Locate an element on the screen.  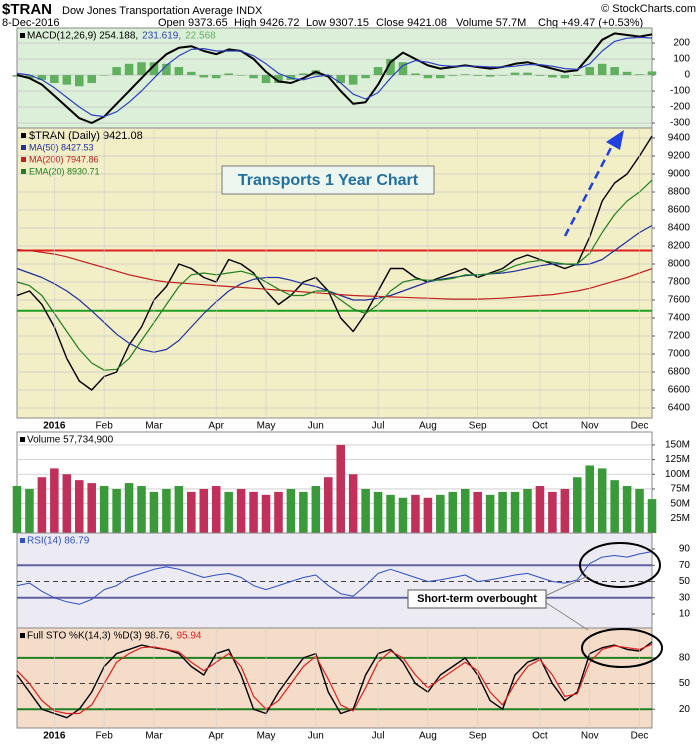
legend-entry: MA(200) 7947.86 is located at coordinates (64, 159).